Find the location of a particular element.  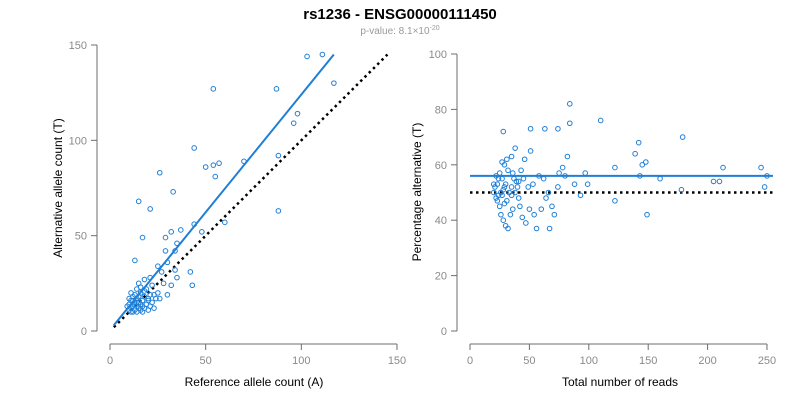

left-x-tick-label: 100 is located at coordinates (301, 361).